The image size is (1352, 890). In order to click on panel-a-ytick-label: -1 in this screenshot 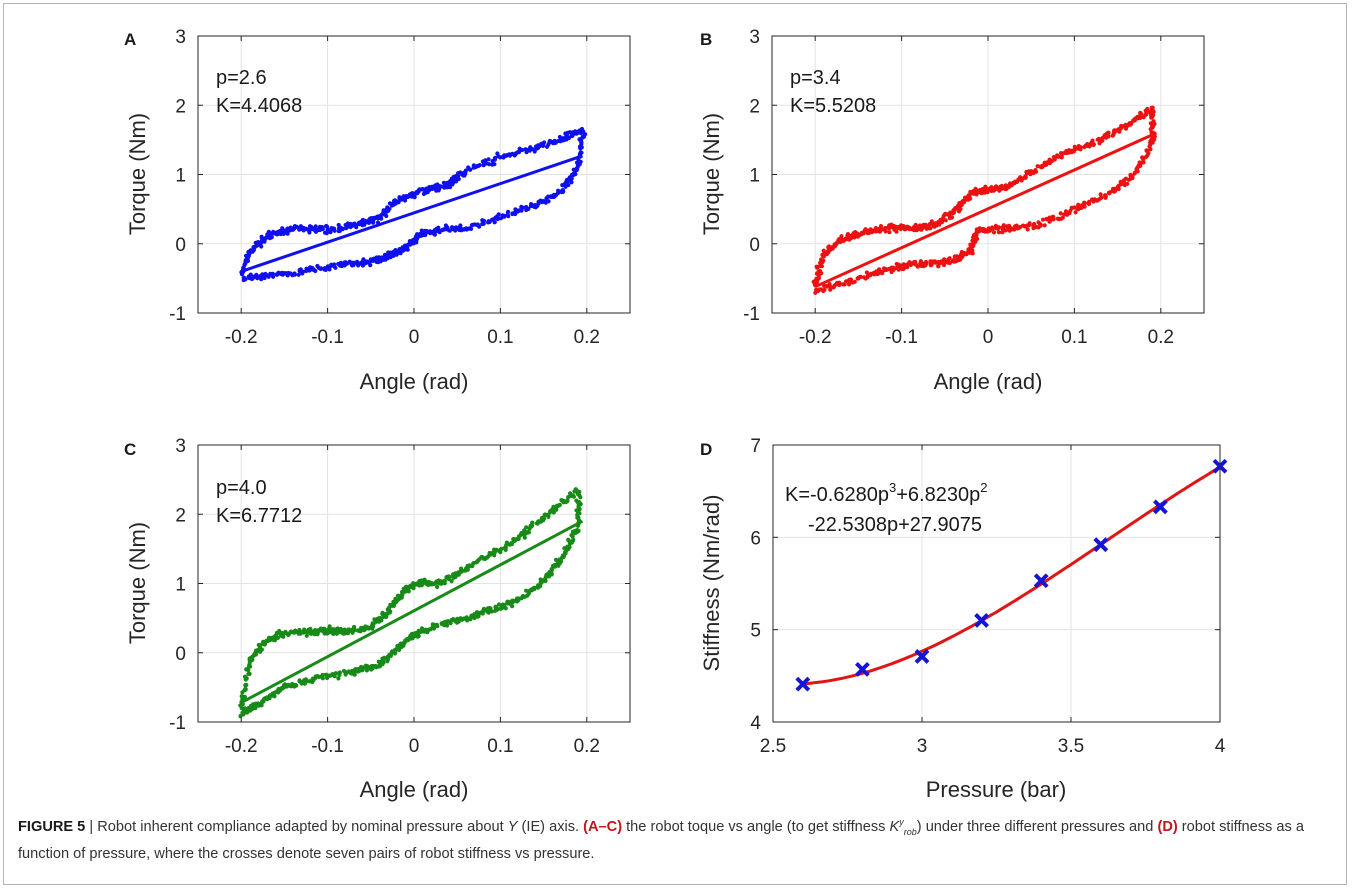, I will do `click(177, 314)`.